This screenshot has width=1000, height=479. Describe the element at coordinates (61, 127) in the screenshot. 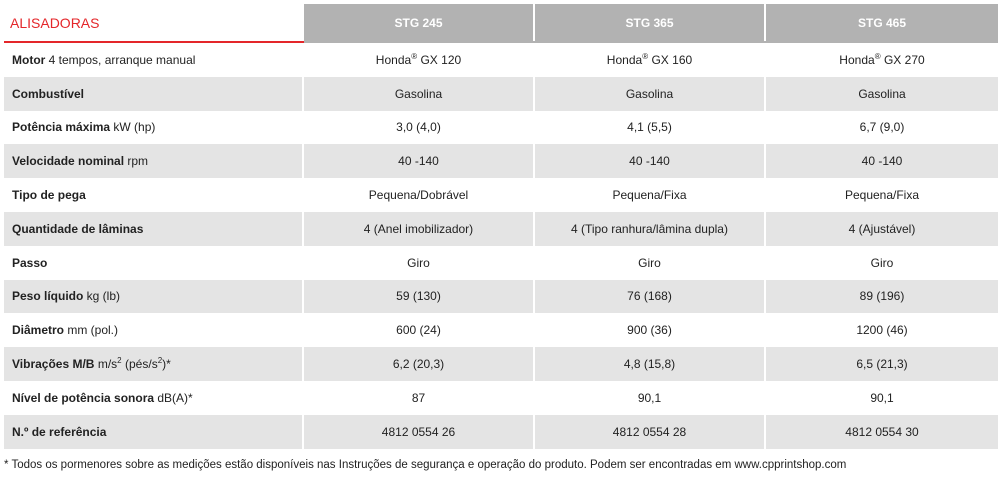

I see `row-label-name: Potência máxima` at that location.